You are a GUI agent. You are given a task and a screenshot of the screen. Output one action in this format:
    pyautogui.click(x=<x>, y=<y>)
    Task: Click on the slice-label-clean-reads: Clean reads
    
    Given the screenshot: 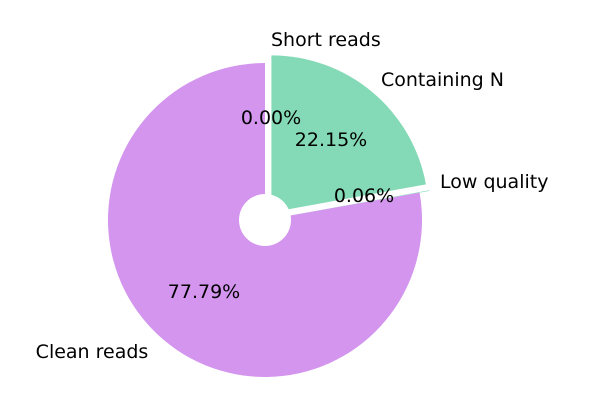 What is the action you would take?
    pyautogui.click(x=92, y=352)
    